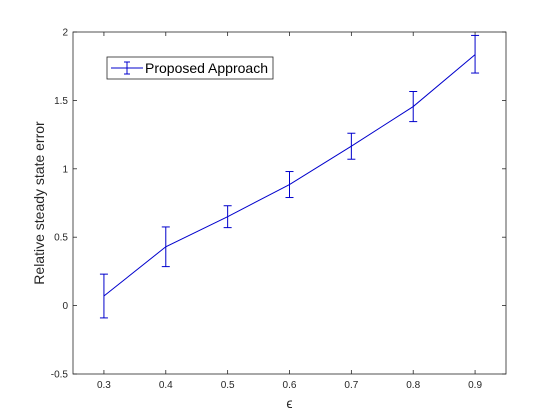 The image size is (560, 420). What do you see at coordinates (206, 68) in the screenshot?
I see `legend-label: Proposed Approach` at bounding box center [206, 68].